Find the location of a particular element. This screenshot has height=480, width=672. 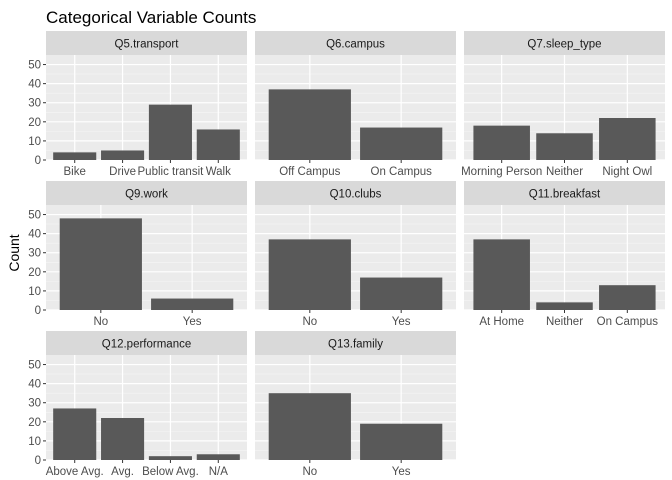

facet-q9-work: Q9.work No Yes 0 10 20 30 40 50 is located at coordinates (137, 254).